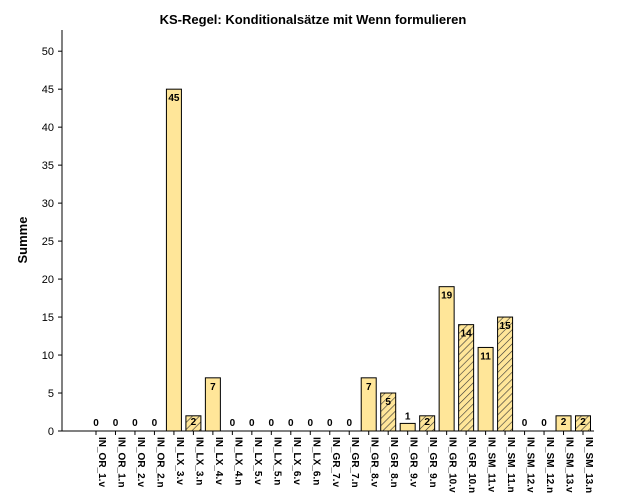 The image size is (626, 504). I want to click on data-label: 45, so click(174, 98).